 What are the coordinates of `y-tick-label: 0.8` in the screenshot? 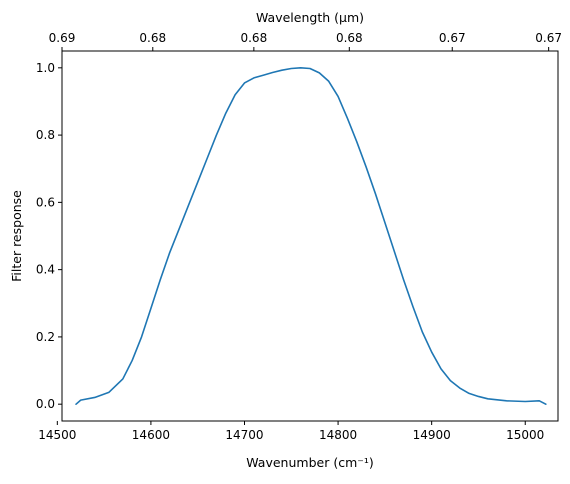 It's located at (45, 135).